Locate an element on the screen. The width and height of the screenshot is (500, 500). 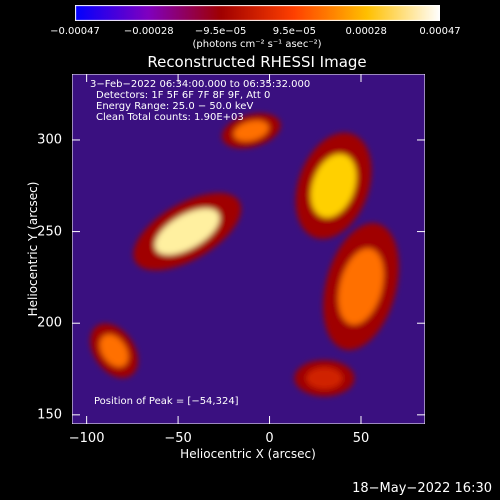
colorbar-tick-label: 0.00028 is located at coordinates (366, 31).